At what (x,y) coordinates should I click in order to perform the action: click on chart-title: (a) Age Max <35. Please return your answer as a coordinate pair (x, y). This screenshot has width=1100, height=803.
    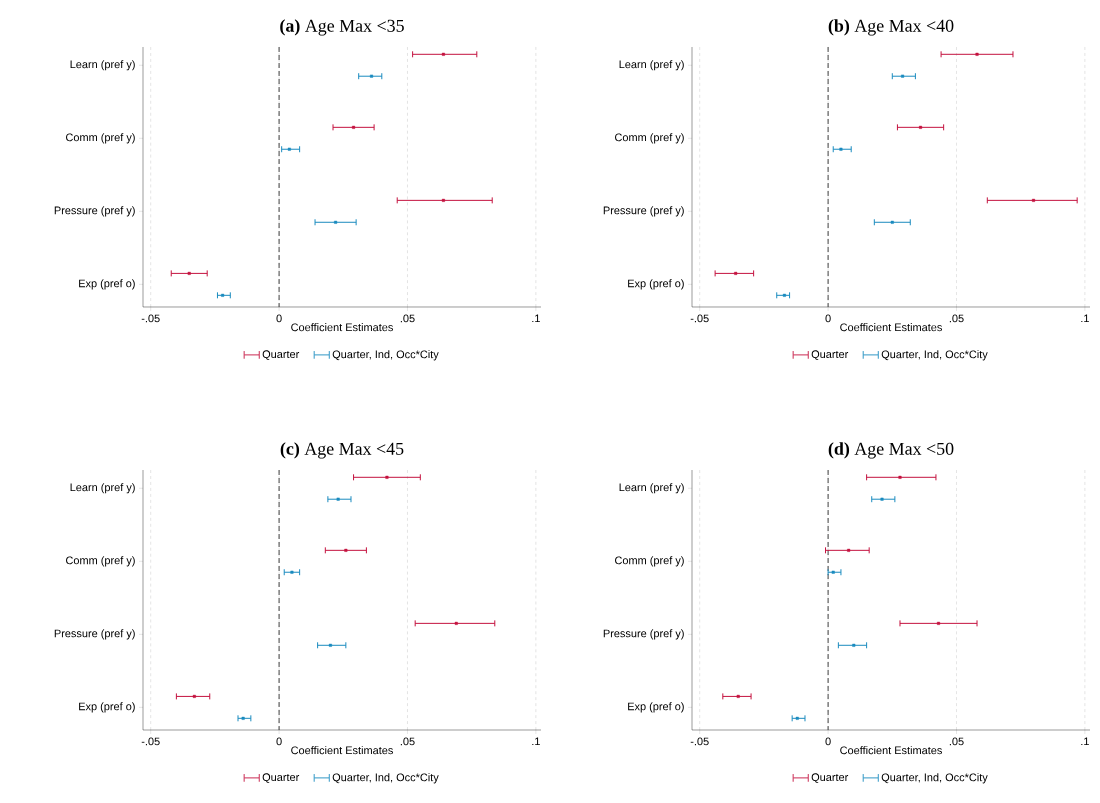
    Looking at the image, I should click on (342, 27).